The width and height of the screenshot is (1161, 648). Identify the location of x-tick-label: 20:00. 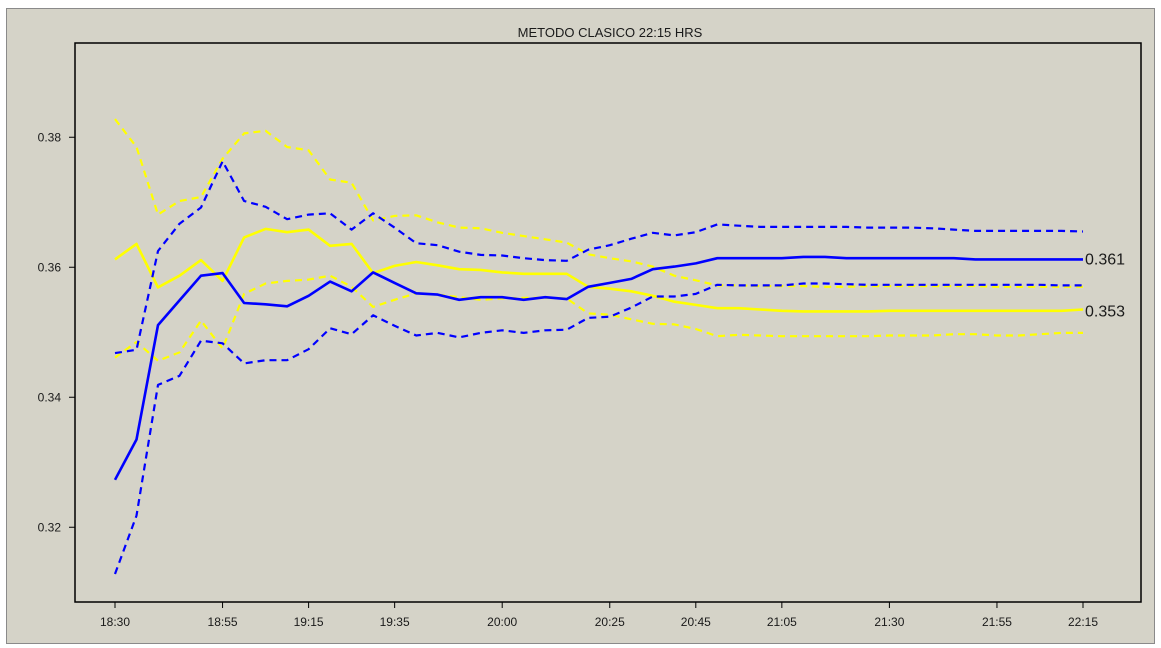
(502, 622).